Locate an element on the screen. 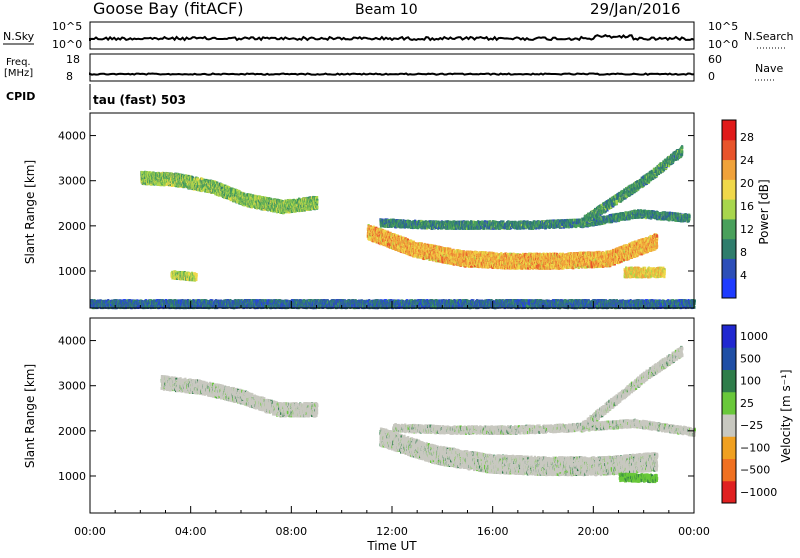 This screenshot has height=558, width=800. nsky-panel: N.Sky 10^5 10^0 N.Search 10^5 10^0 is located at coordinates (398, 35).